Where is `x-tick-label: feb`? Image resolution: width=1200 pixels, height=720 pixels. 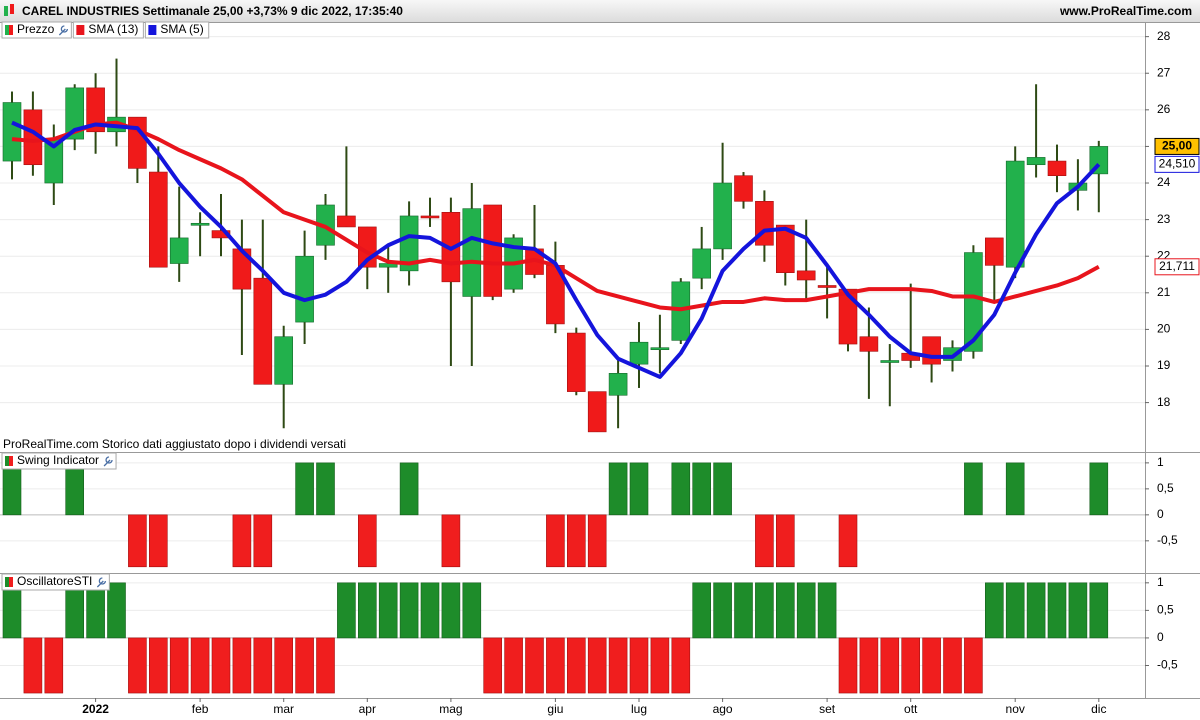 x-tick-label: feb is located at coordinates (200, 709).